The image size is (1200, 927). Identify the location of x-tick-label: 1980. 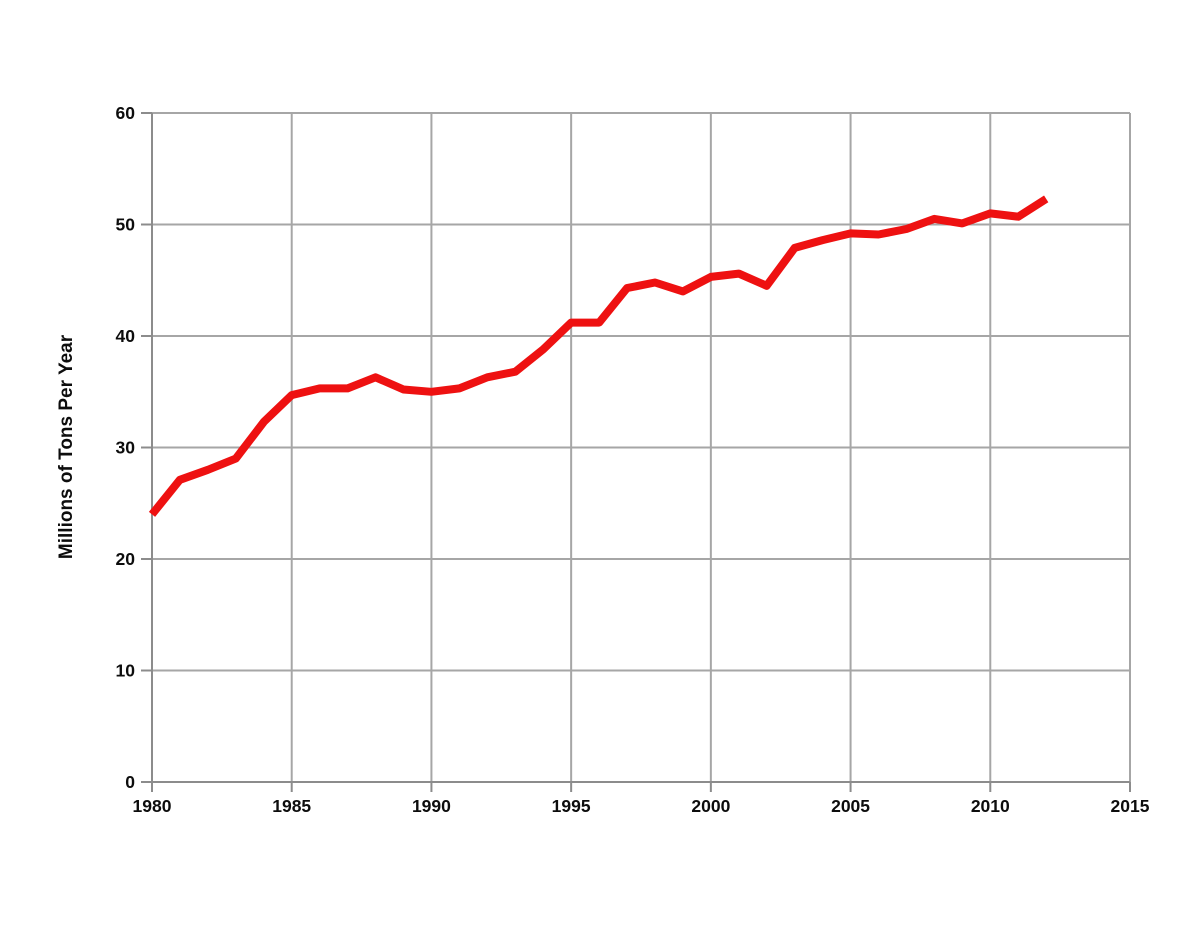
(152, 806).